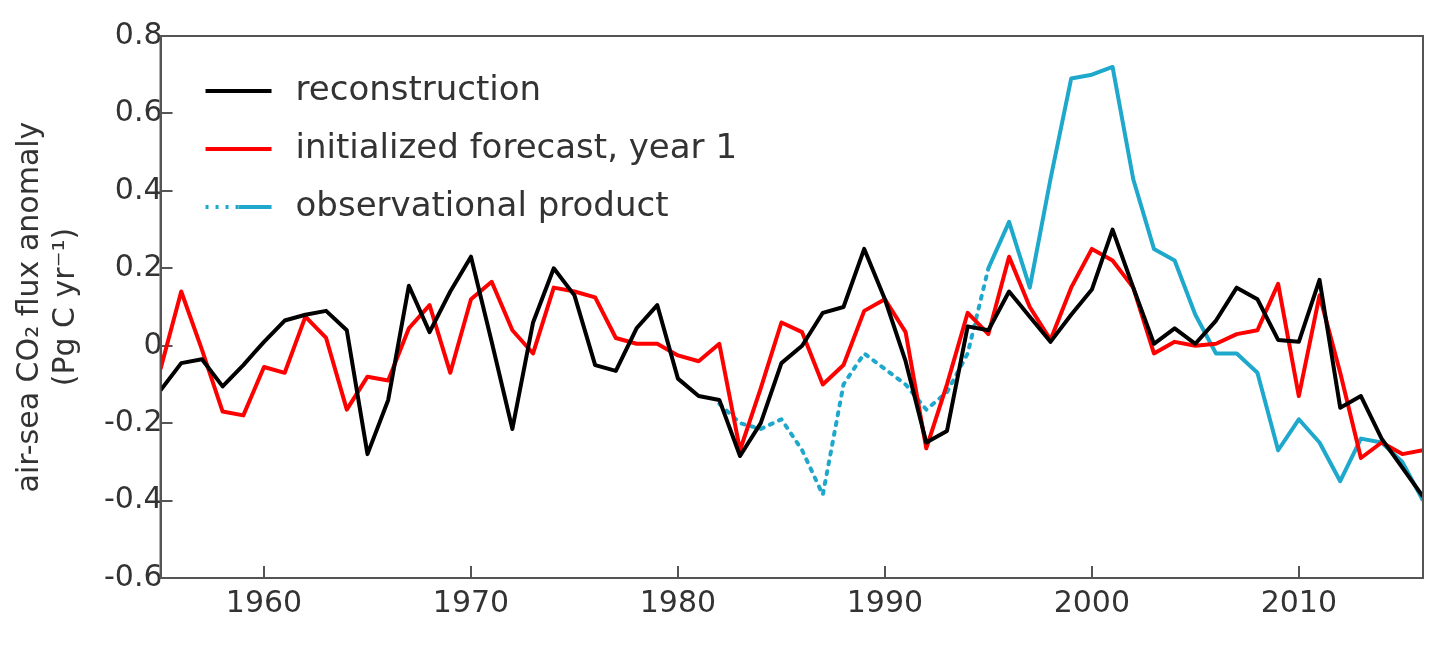  I want to click on y-tick-label: 0.2, so click(138, 266).